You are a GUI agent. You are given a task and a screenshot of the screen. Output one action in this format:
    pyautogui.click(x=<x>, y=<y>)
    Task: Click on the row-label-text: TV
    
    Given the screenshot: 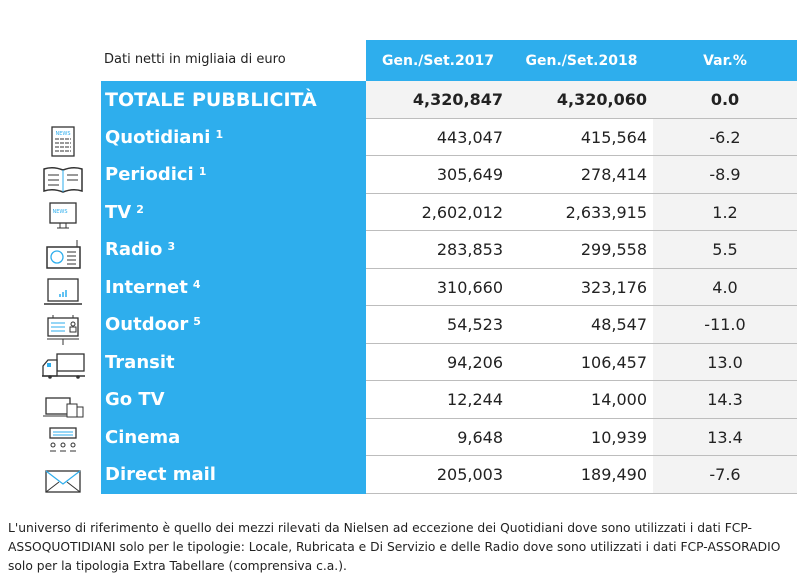 What is the action you would take?
    pyautogui.click(x=118, y=212)
    